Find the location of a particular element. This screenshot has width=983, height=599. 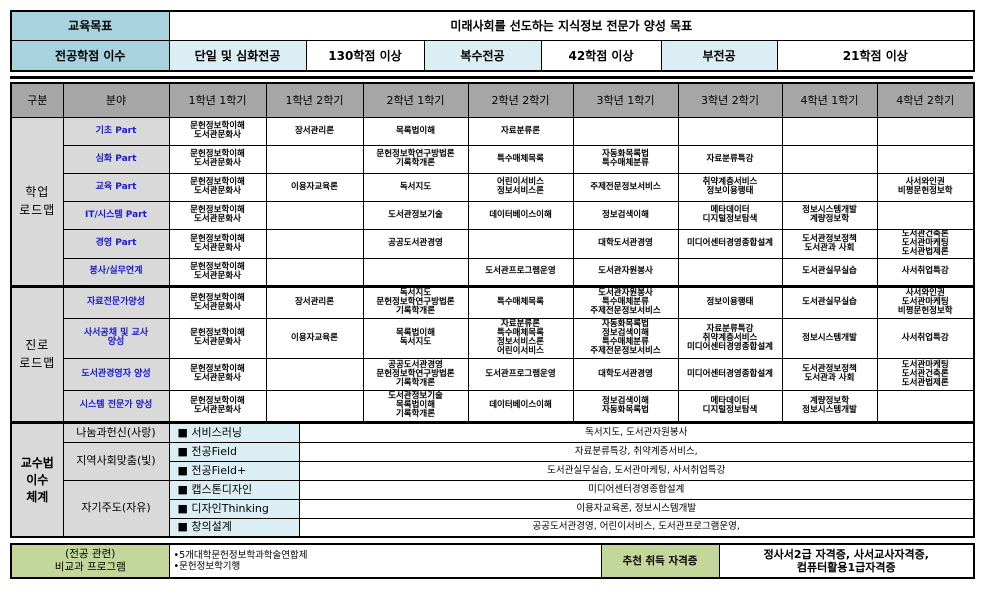

course-cell: 자동화목록법 정보검색이해 특수매체분류 주제전문정보서비스 is located at coordinates (625, 338).